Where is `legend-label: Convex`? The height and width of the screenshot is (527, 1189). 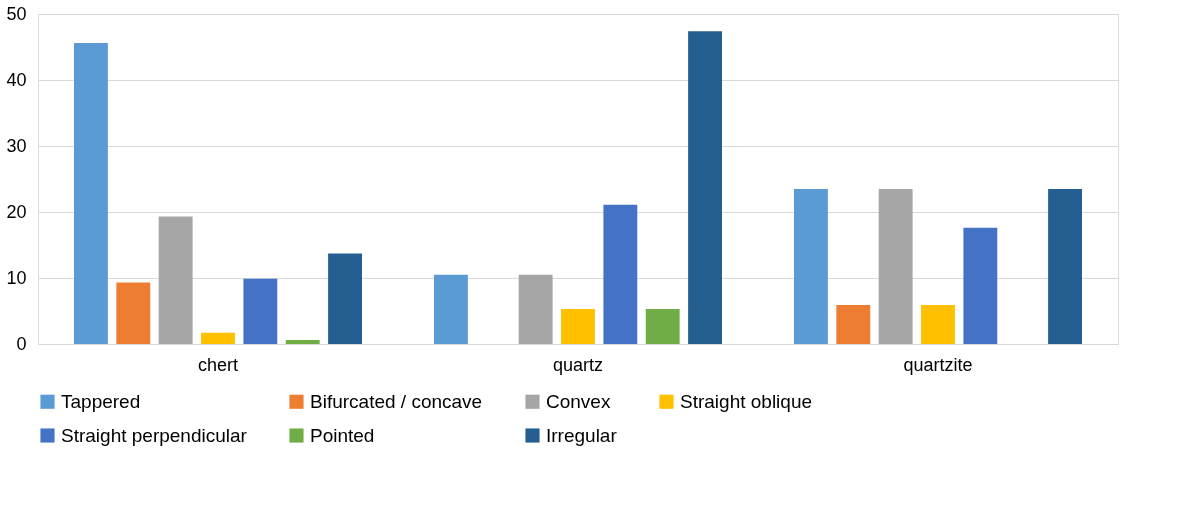
legend-label: Convex is located at coordinates (578, 401).